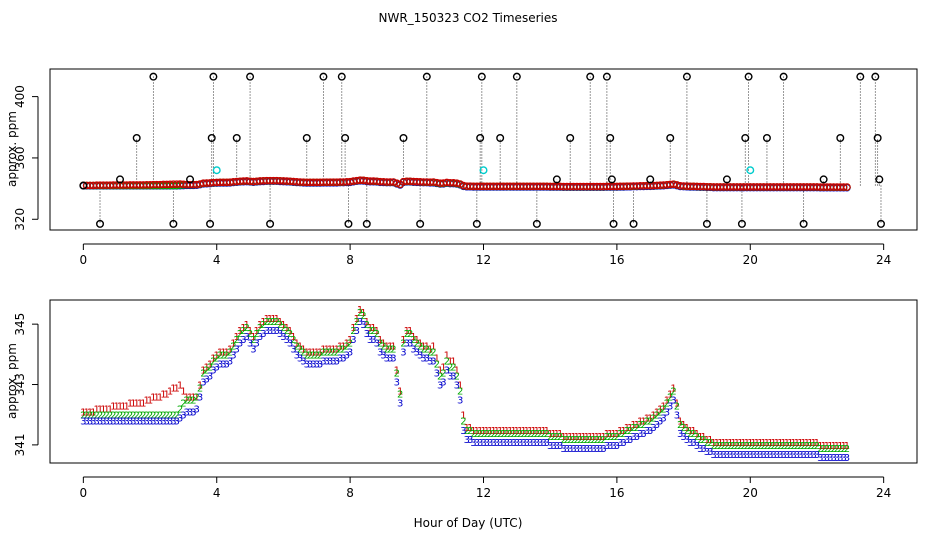  I want to click on upper-y-tick-label: 360, so click(20, 157).